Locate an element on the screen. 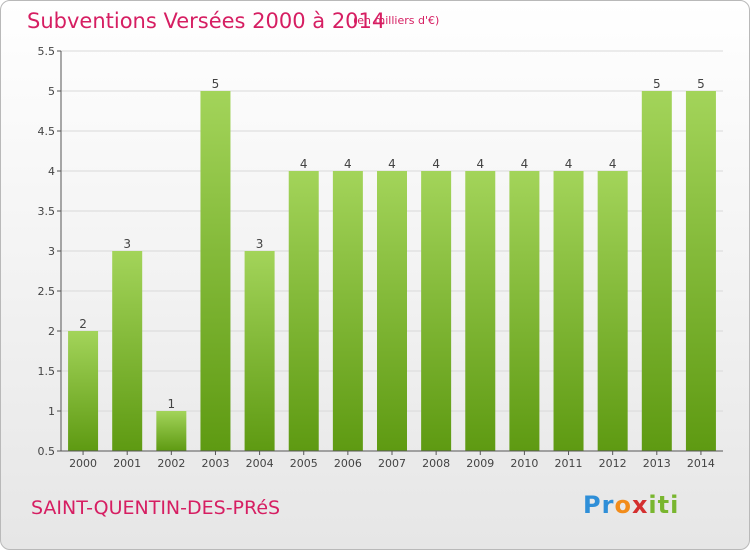 Image resolution: width=750 pixels, height=550 pixels. x-tick-label: 2000 is located at coordinates (83, 463).